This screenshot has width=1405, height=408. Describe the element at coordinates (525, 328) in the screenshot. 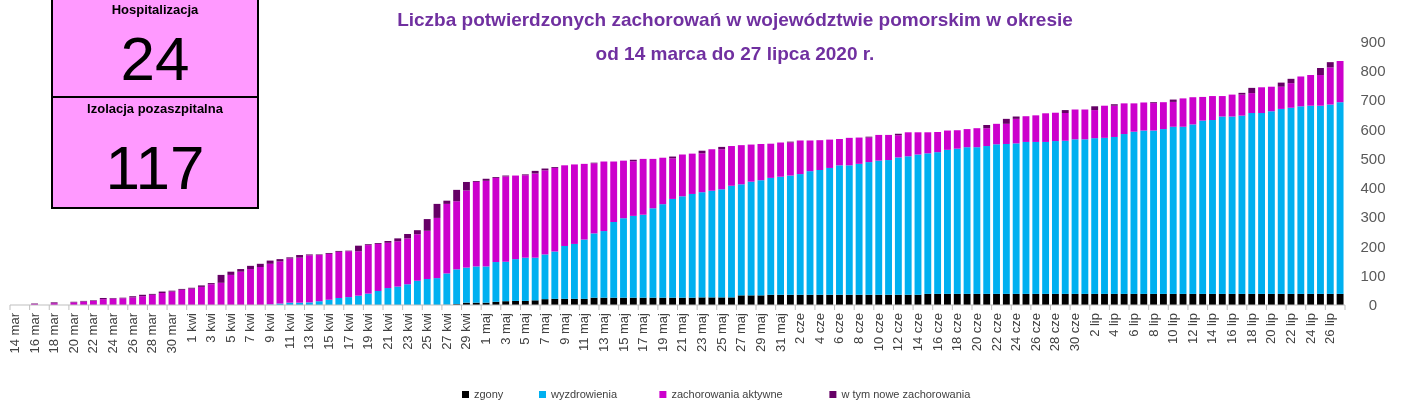

I see `x-tick-label: 5 maj` at that location.